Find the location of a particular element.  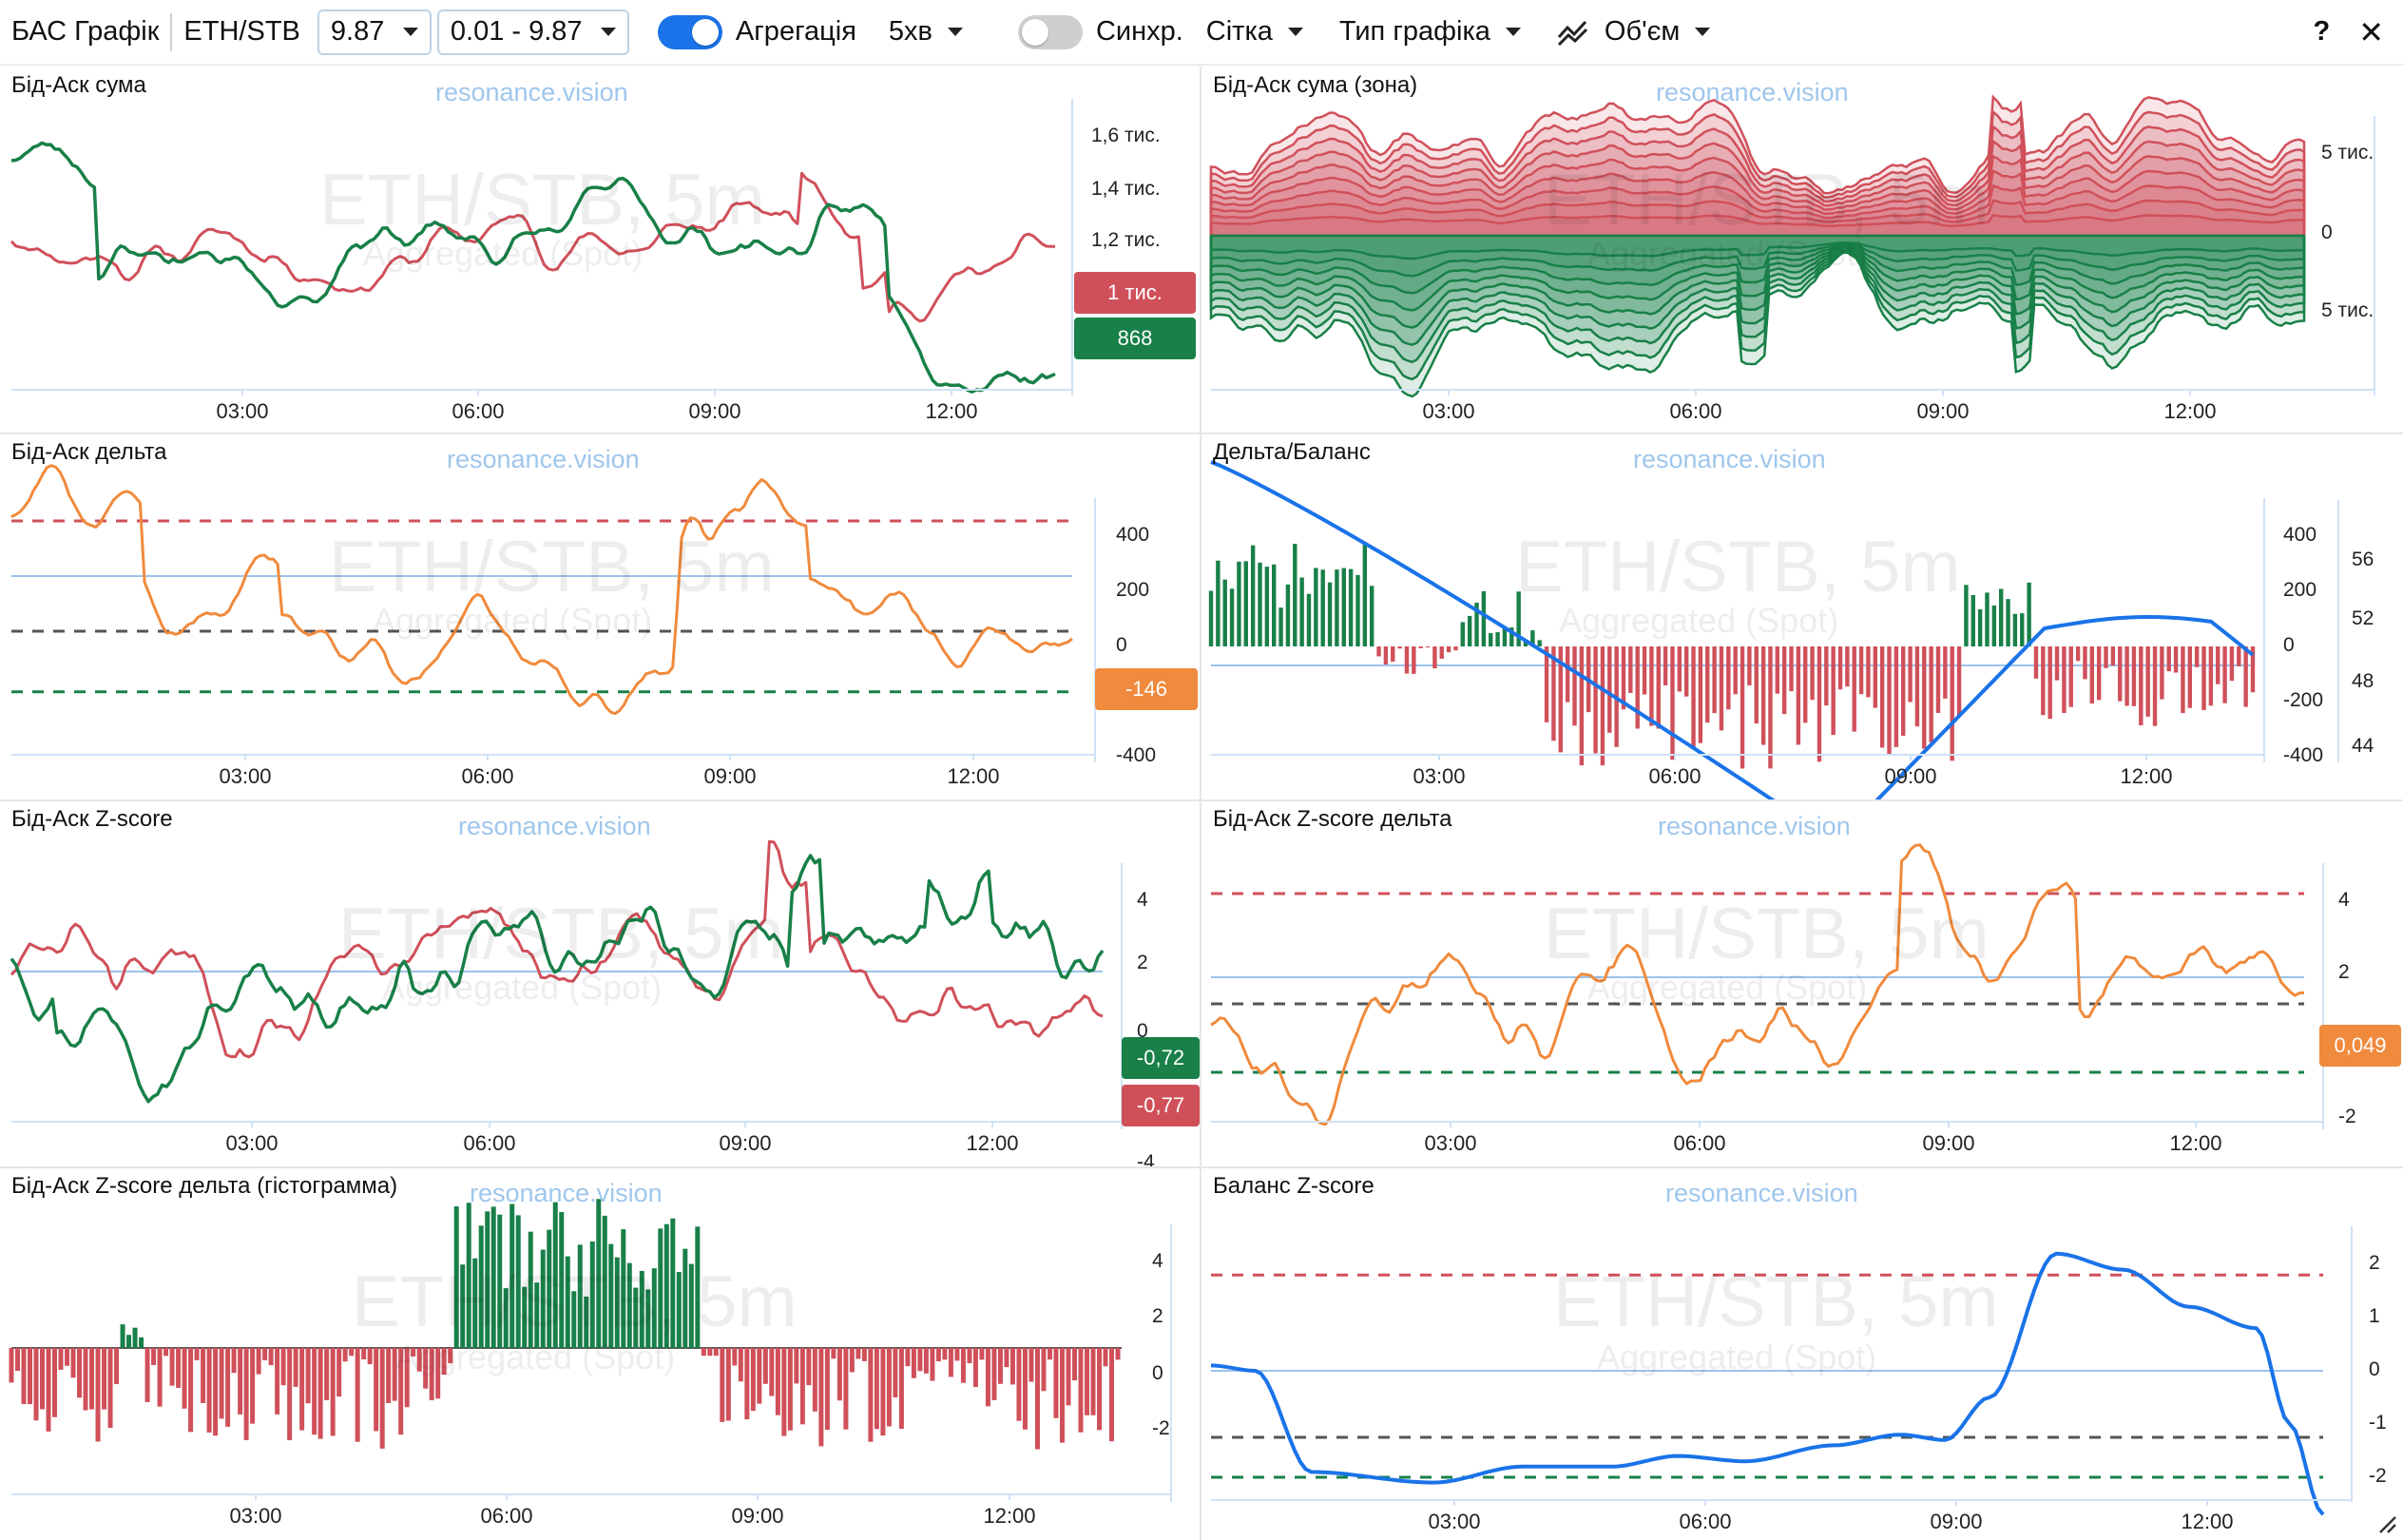

x-tick-label: 06:00 is located at coordinates (1695, 411).